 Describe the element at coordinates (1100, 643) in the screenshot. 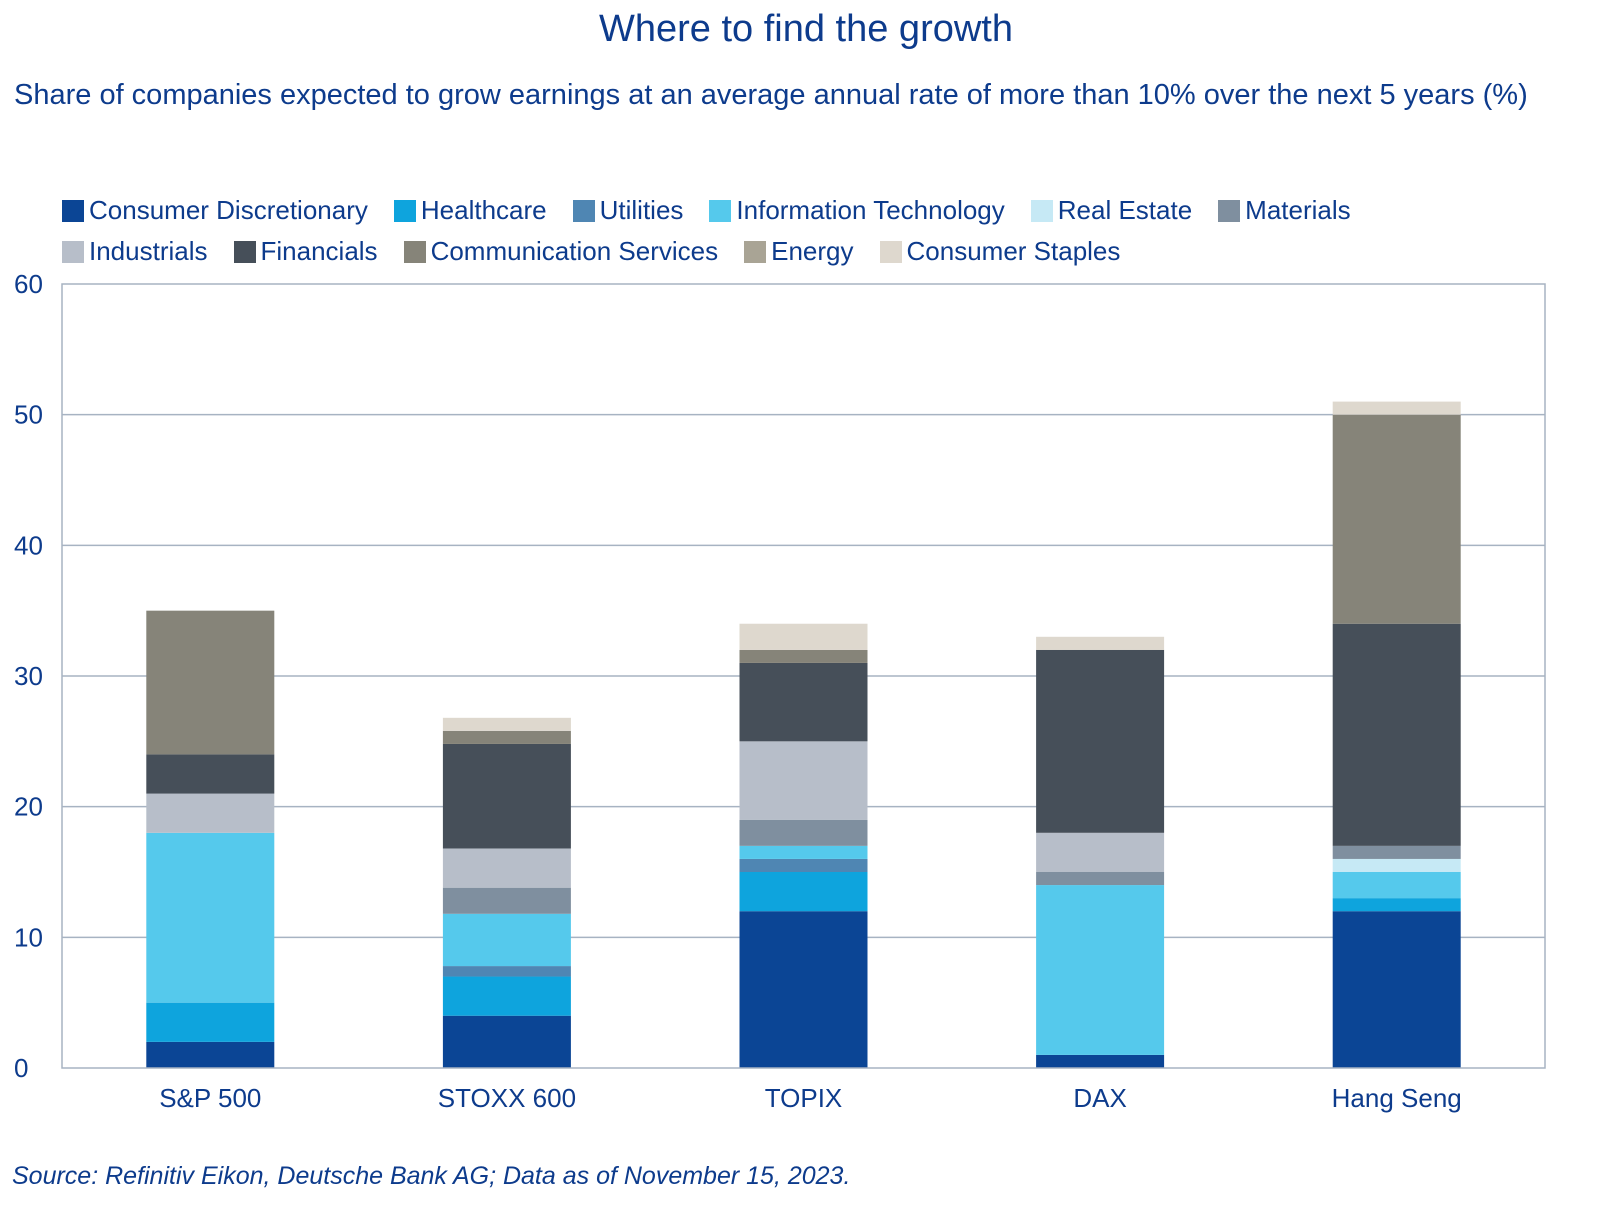

I see `bar-segment-consumer-staples-dax` at that location.